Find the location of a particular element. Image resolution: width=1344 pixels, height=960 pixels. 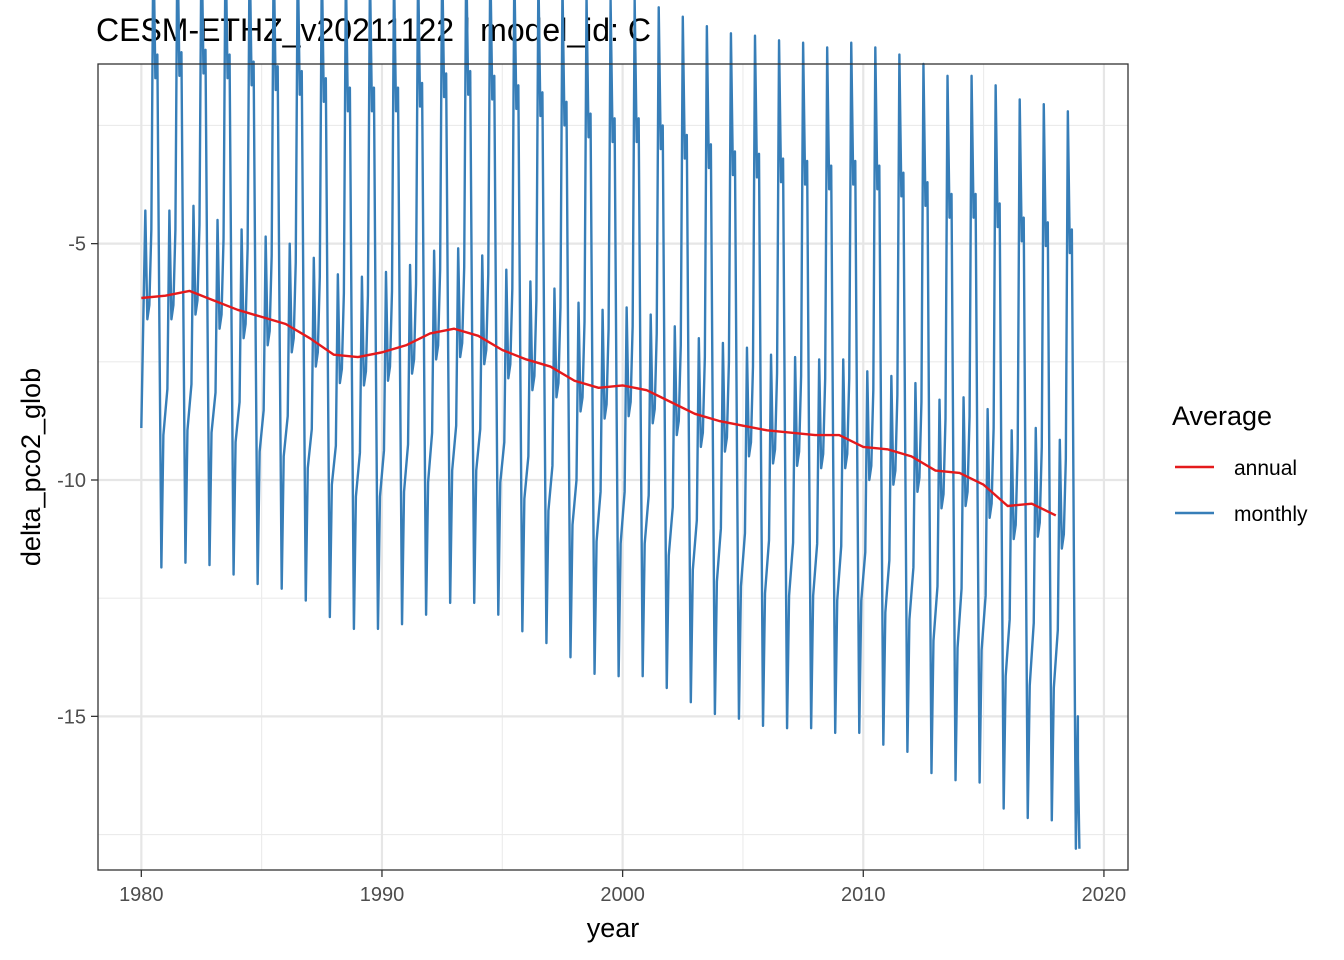

x-tick-label: 1990 is located at coordinates (382, 895).